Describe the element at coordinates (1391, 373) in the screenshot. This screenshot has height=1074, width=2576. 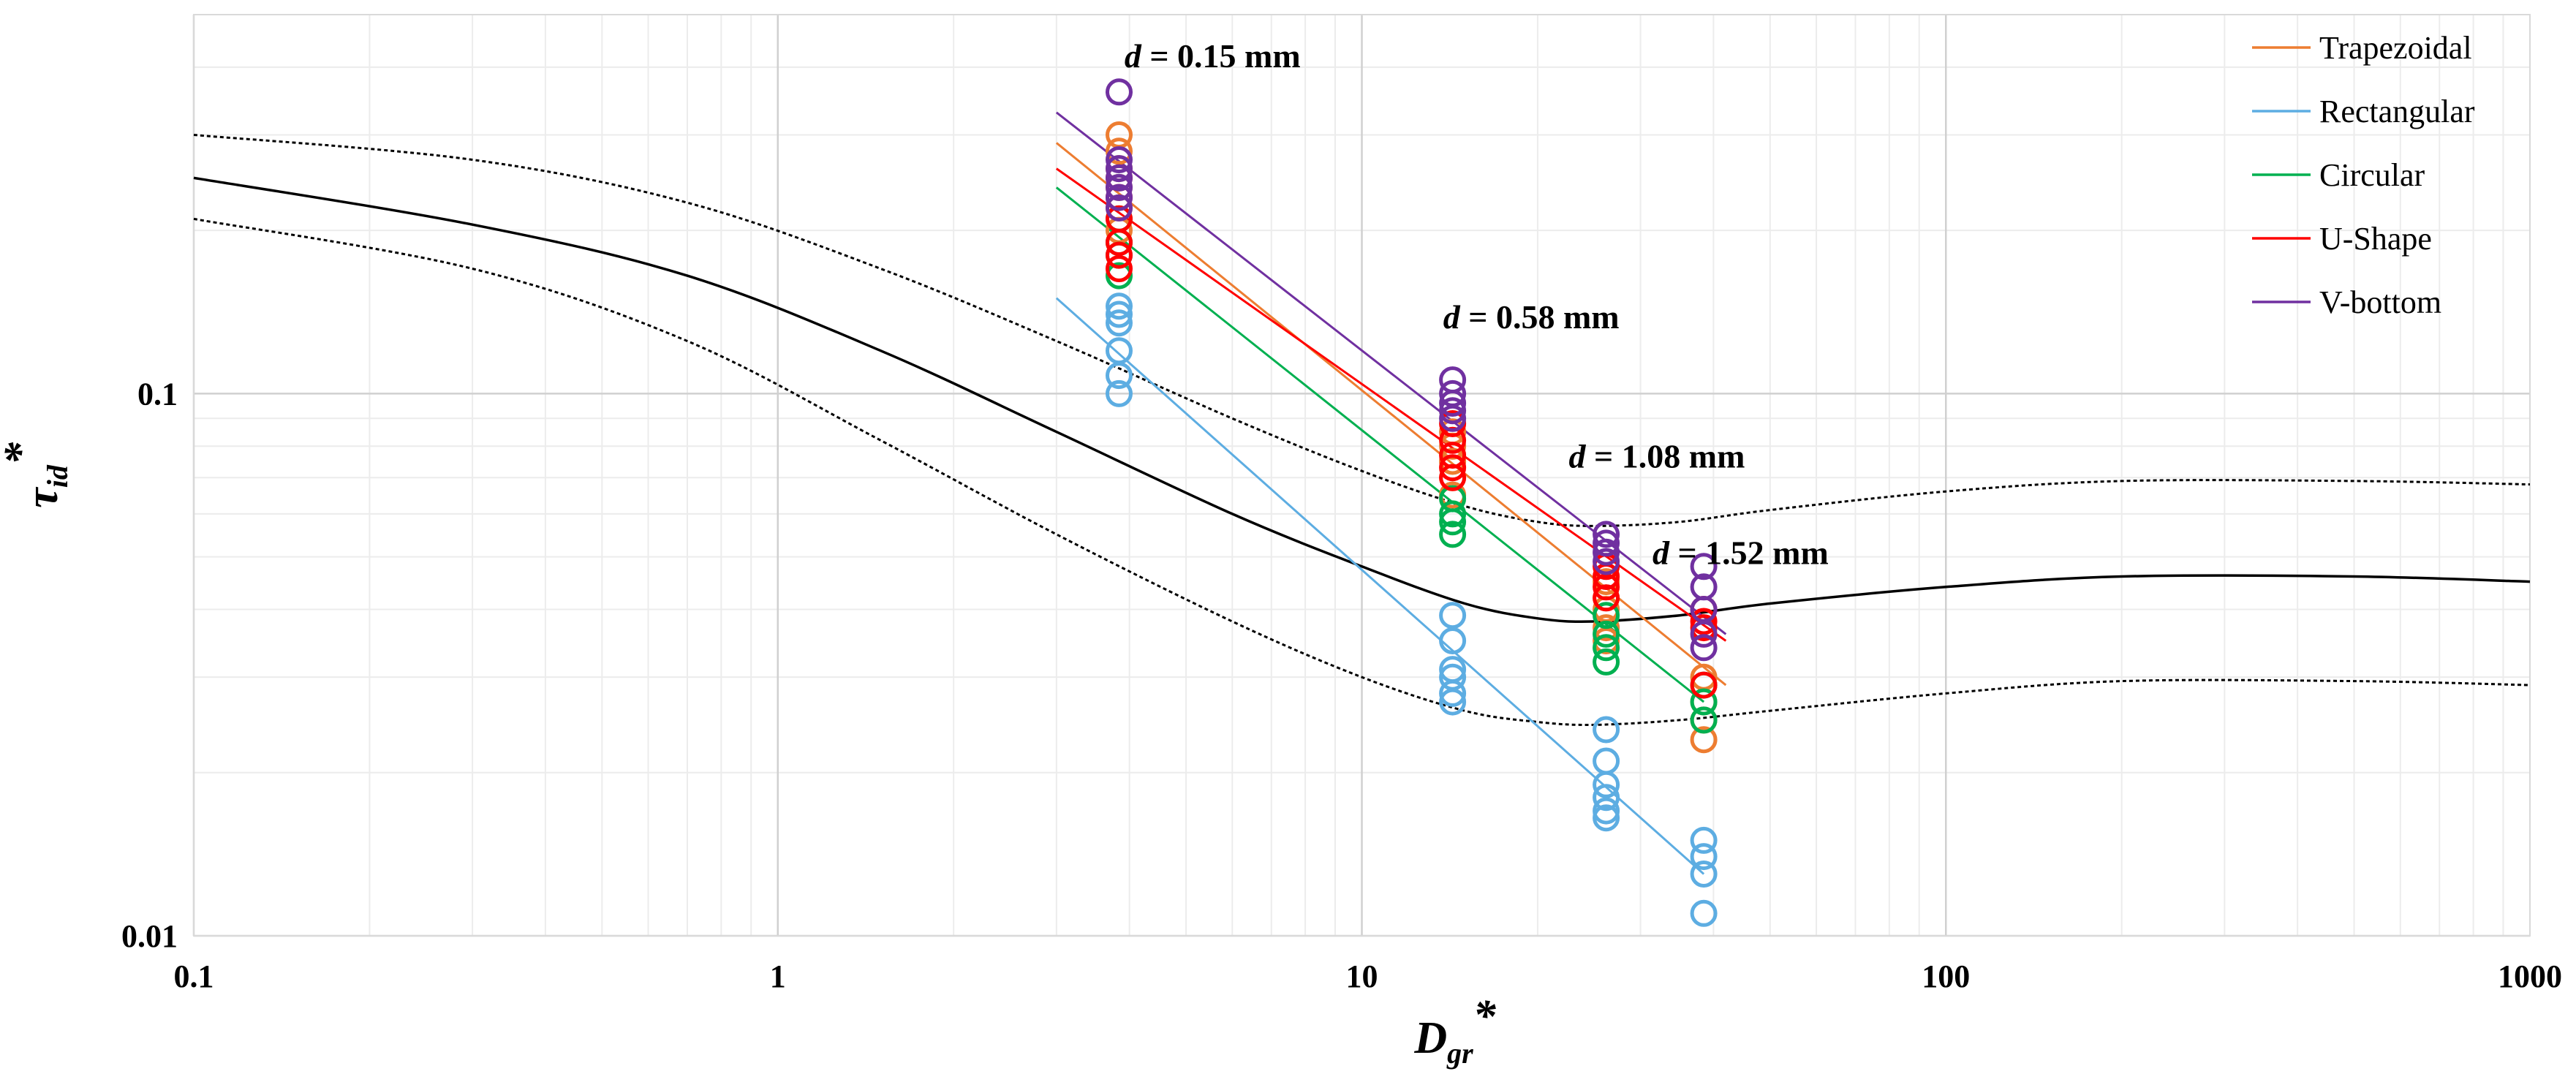
I see `fit-line-v-bottom` at that location.